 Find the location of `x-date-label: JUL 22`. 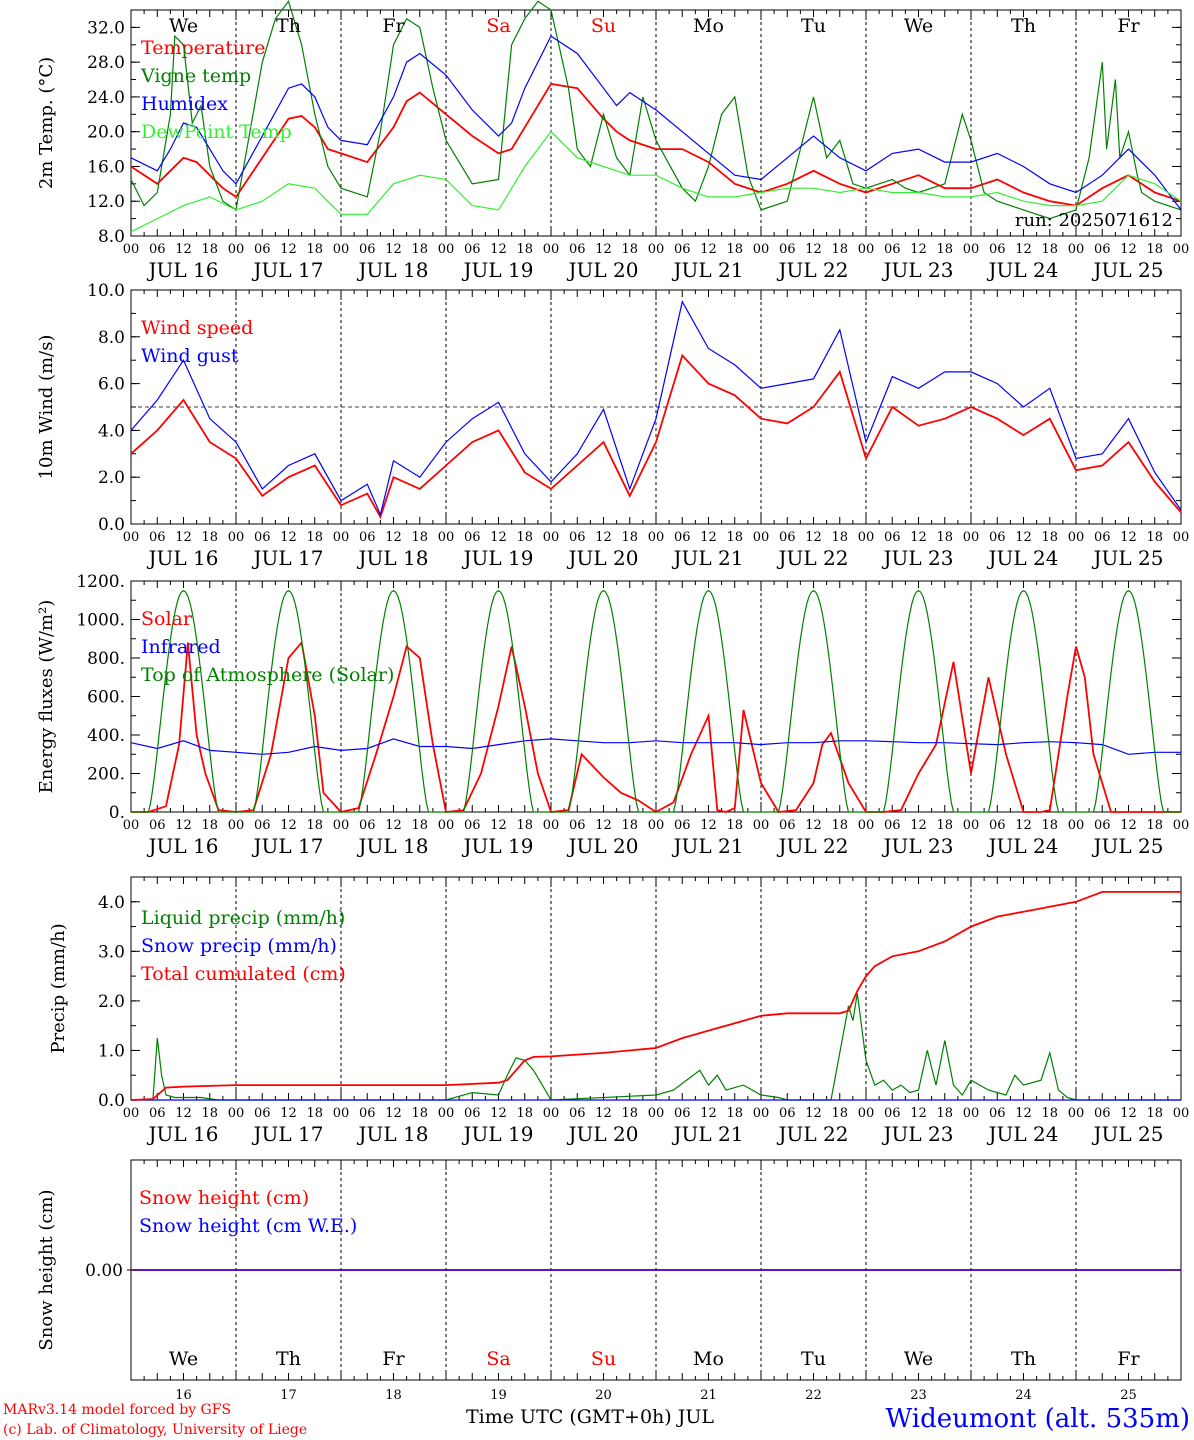

x-date-label: JUL 22 is located at coordinates (813, 270).